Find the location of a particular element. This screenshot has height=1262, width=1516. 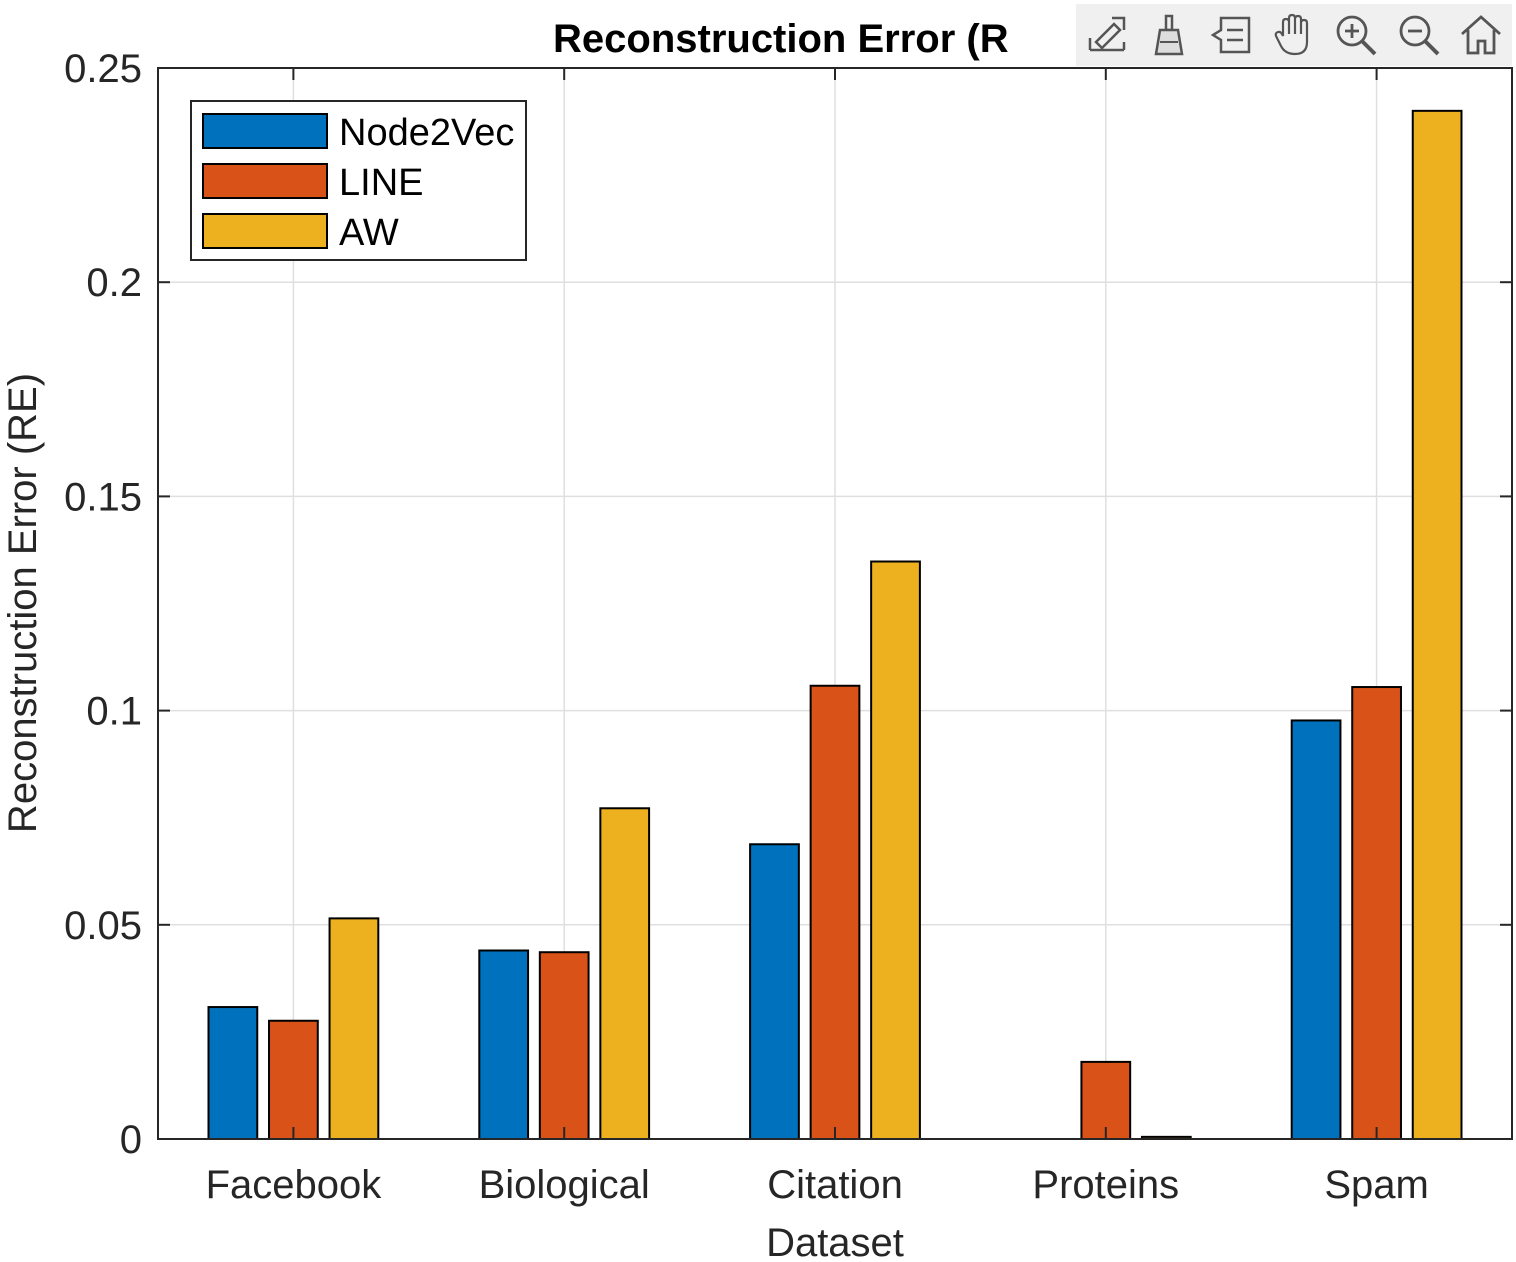

zoom-in-button is located at coordinates (1356, 35).